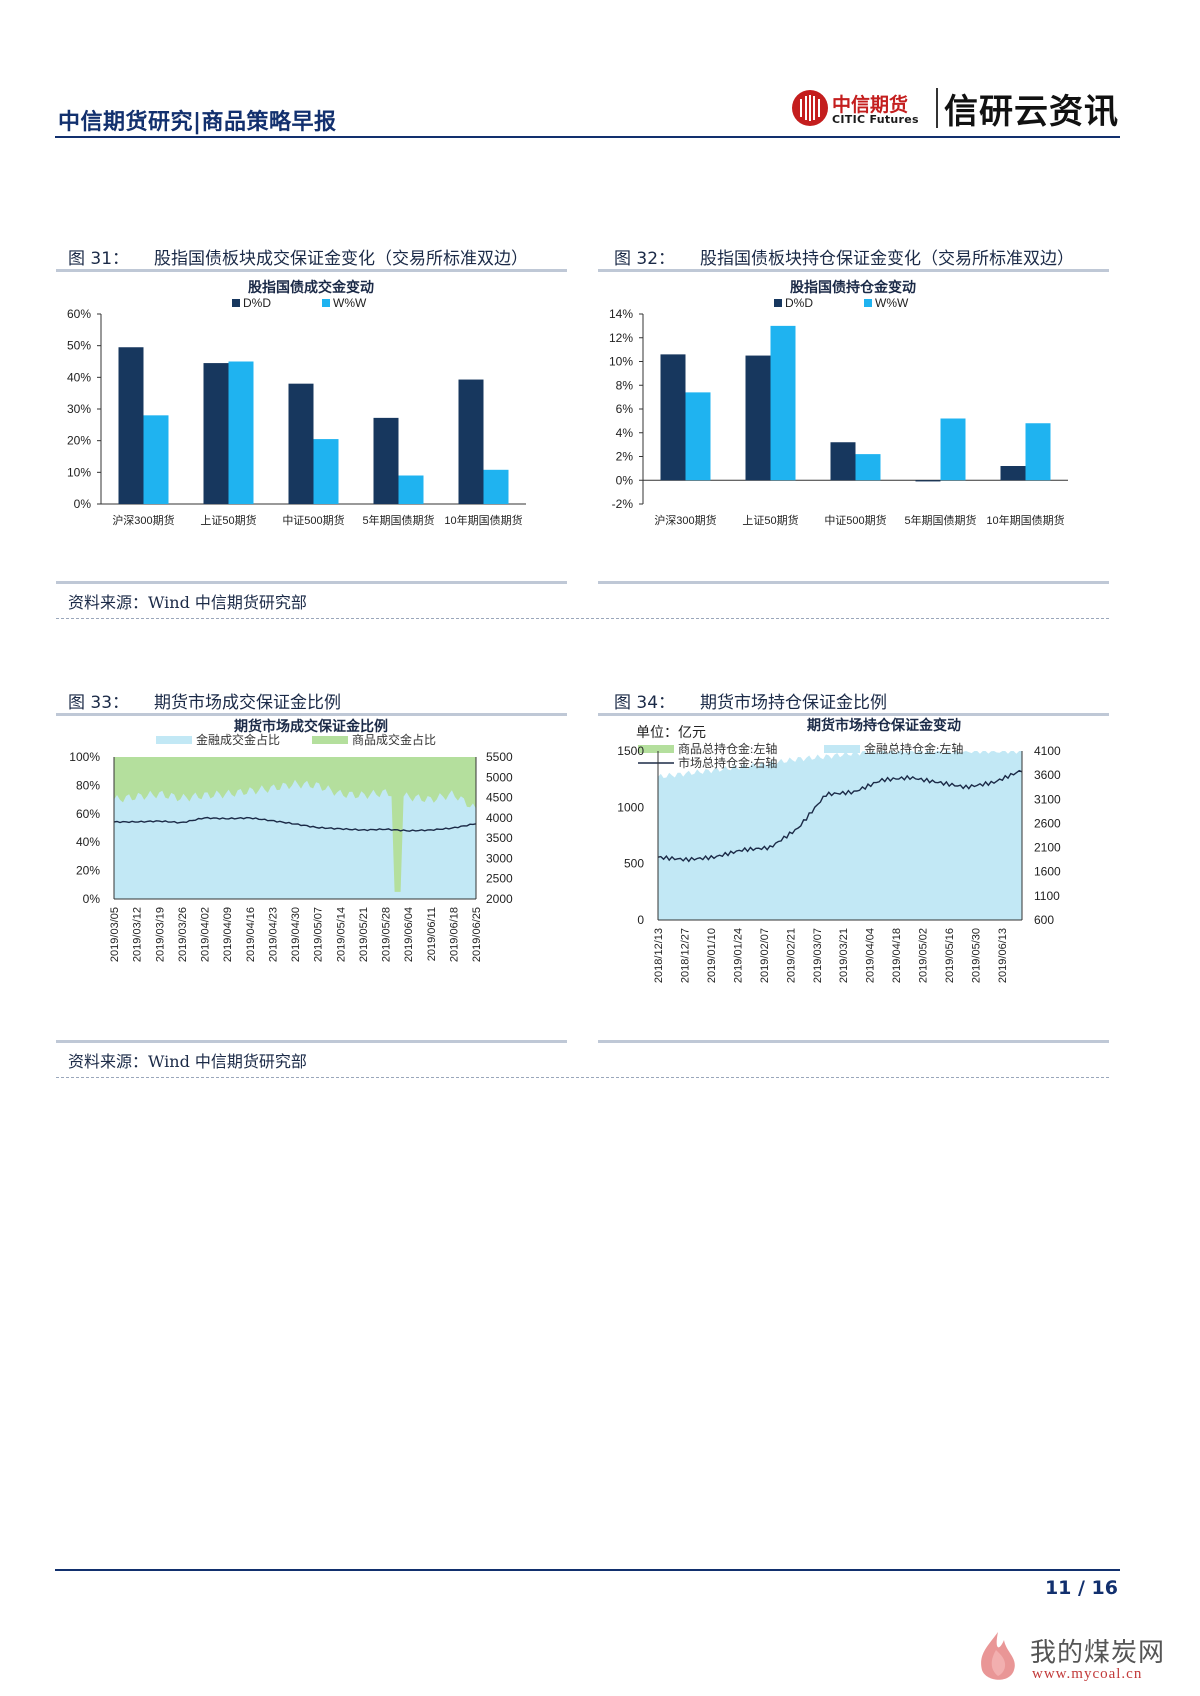 The image size is (1200, 1696). What do you see at coordinates (160, 934) in the screenshot?
I see `x-tick-label: 2019/03/19` at bounding box center [160, 934].